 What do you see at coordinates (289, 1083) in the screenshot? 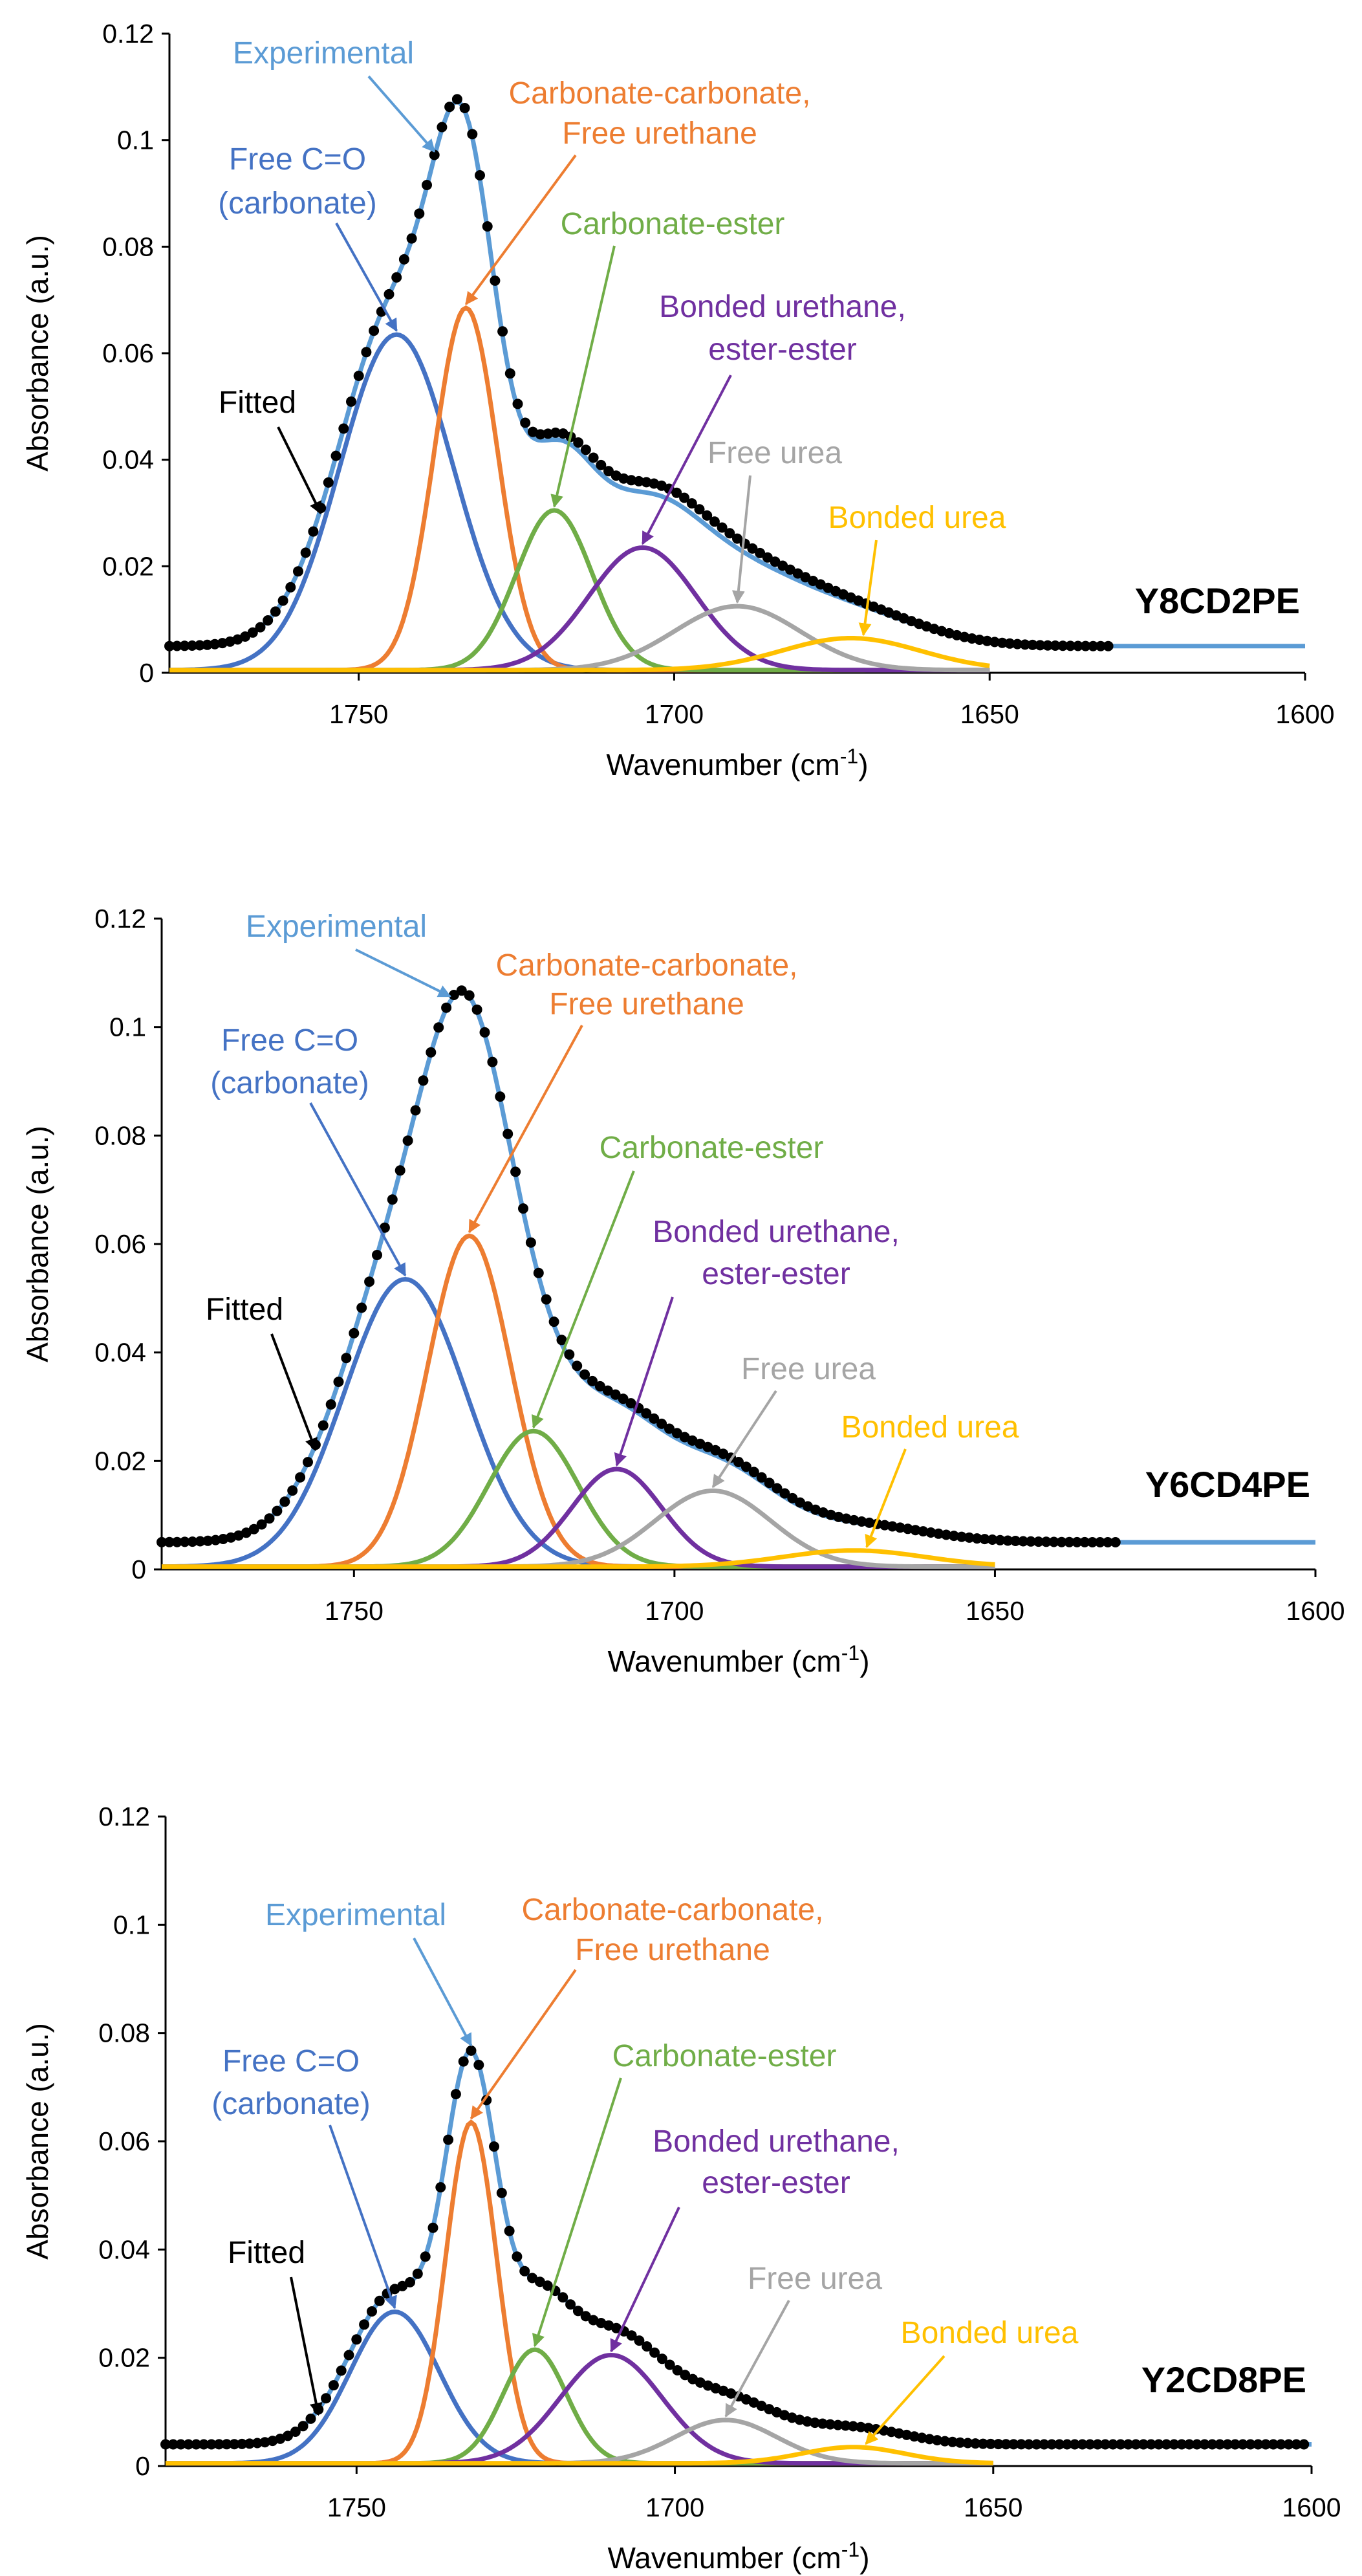
I see `annotation-free-co: (carbonate)` at bounding box center [289, 1083].